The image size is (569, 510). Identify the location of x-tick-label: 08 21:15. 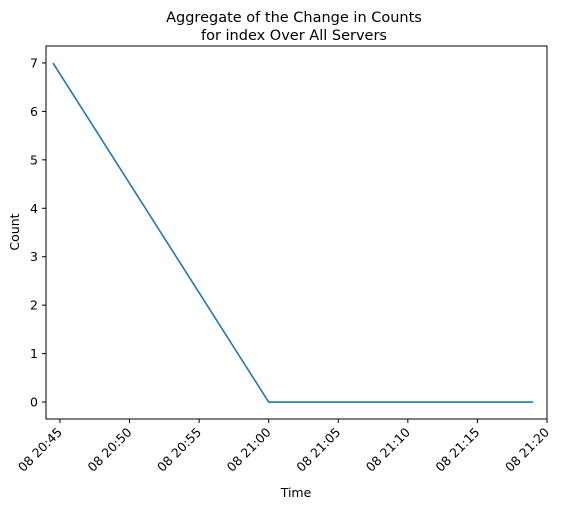
(457, 450).